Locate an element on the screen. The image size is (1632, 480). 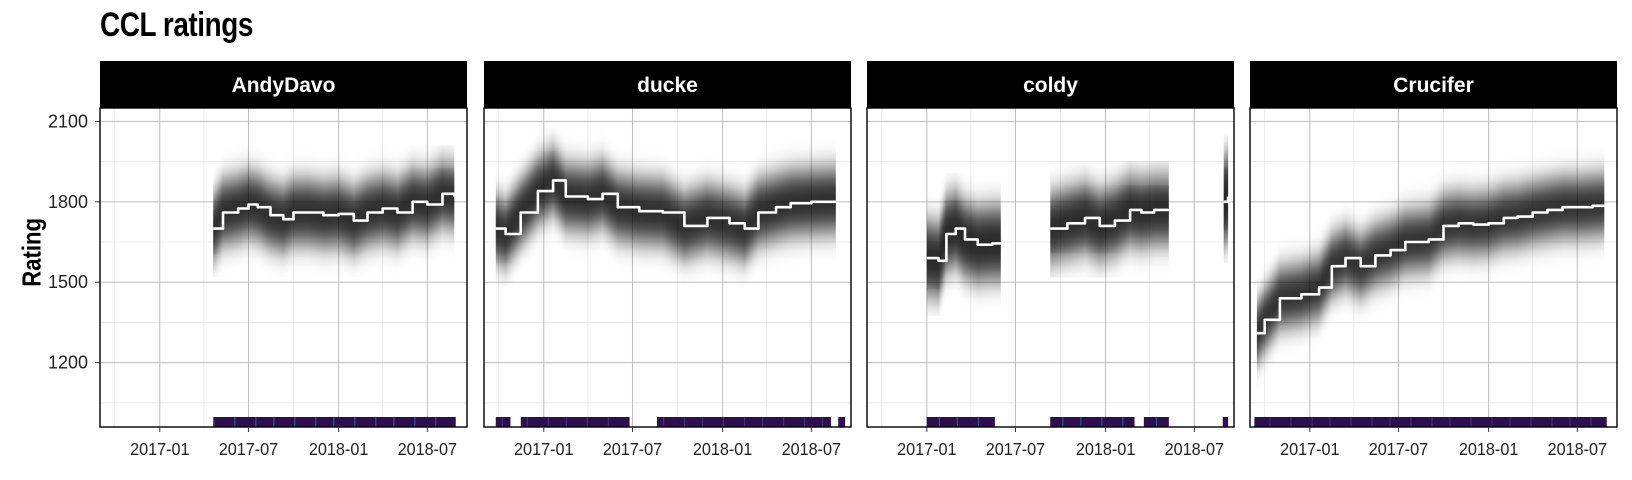
y-tick-label: 2100 is located at coordinates (68, 121).